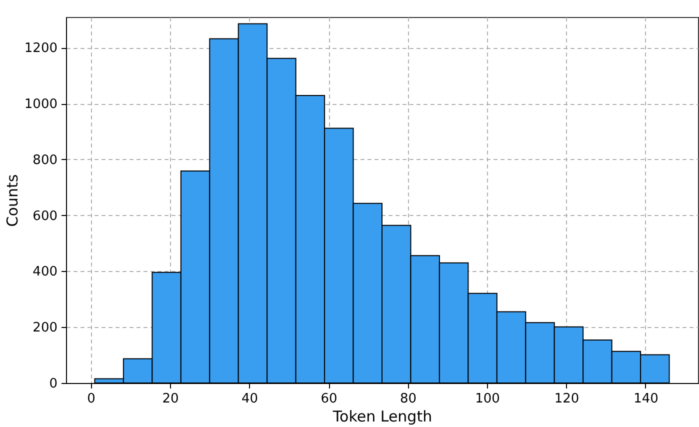 The width and height of the screenshot is (699, 427). Describe the element at coordinates (45, 216) in the screenshot. I see `y-tick-label: 600` at that location.